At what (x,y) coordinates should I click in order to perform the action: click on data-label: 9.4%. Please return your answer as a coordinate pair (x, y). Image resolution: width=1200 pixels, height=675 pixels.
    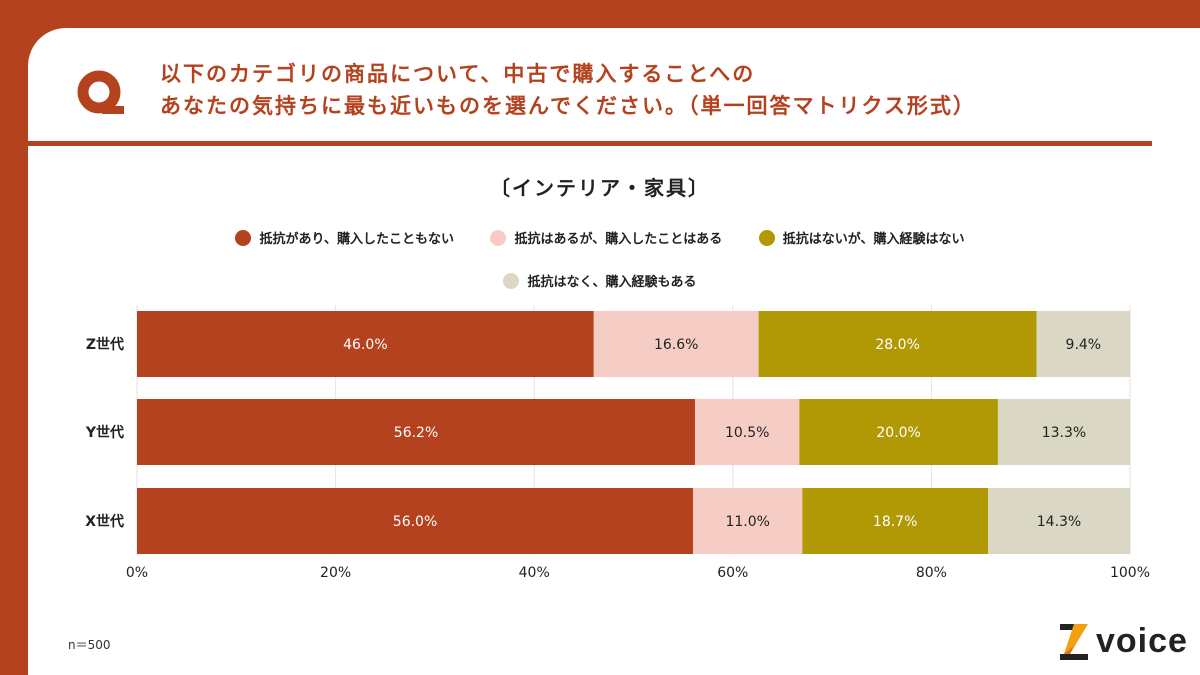
    Looking at the image, I should click on (1084, 345).